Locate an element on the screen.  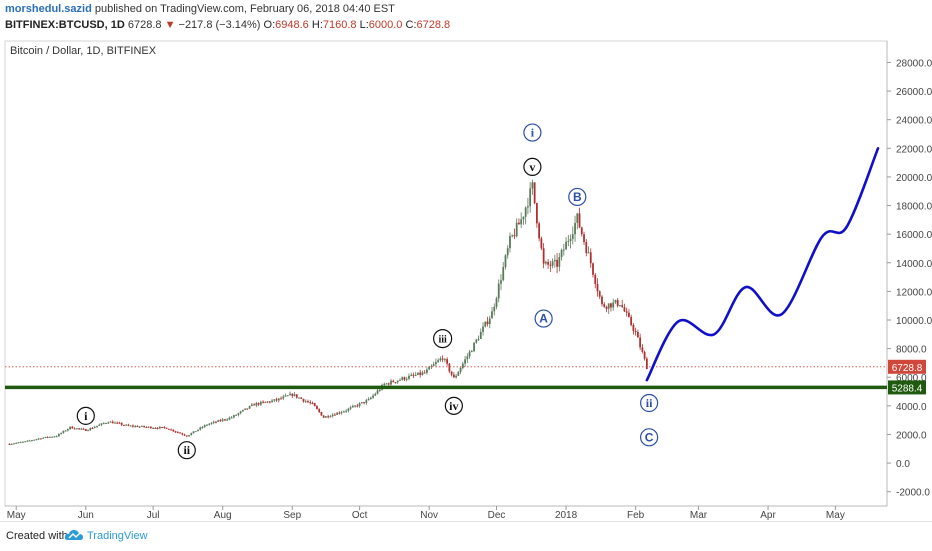
wave-label-iv: iv is located at coordinates (453, 406).